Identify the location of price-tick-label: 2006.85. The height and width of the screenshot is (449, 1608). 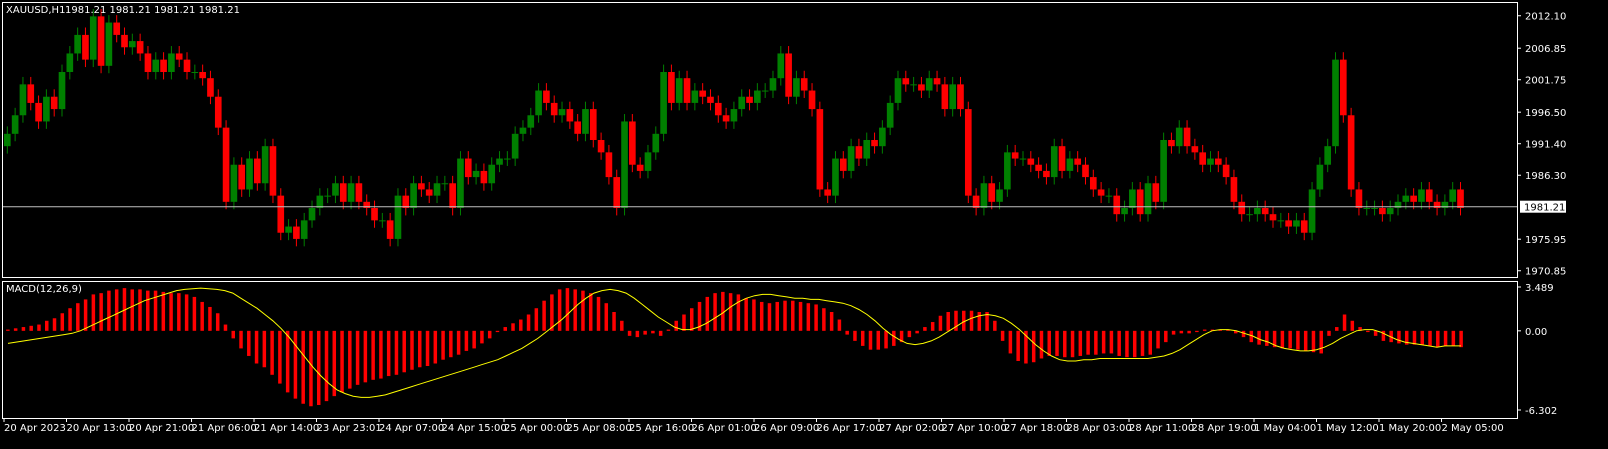
(1545, 49).